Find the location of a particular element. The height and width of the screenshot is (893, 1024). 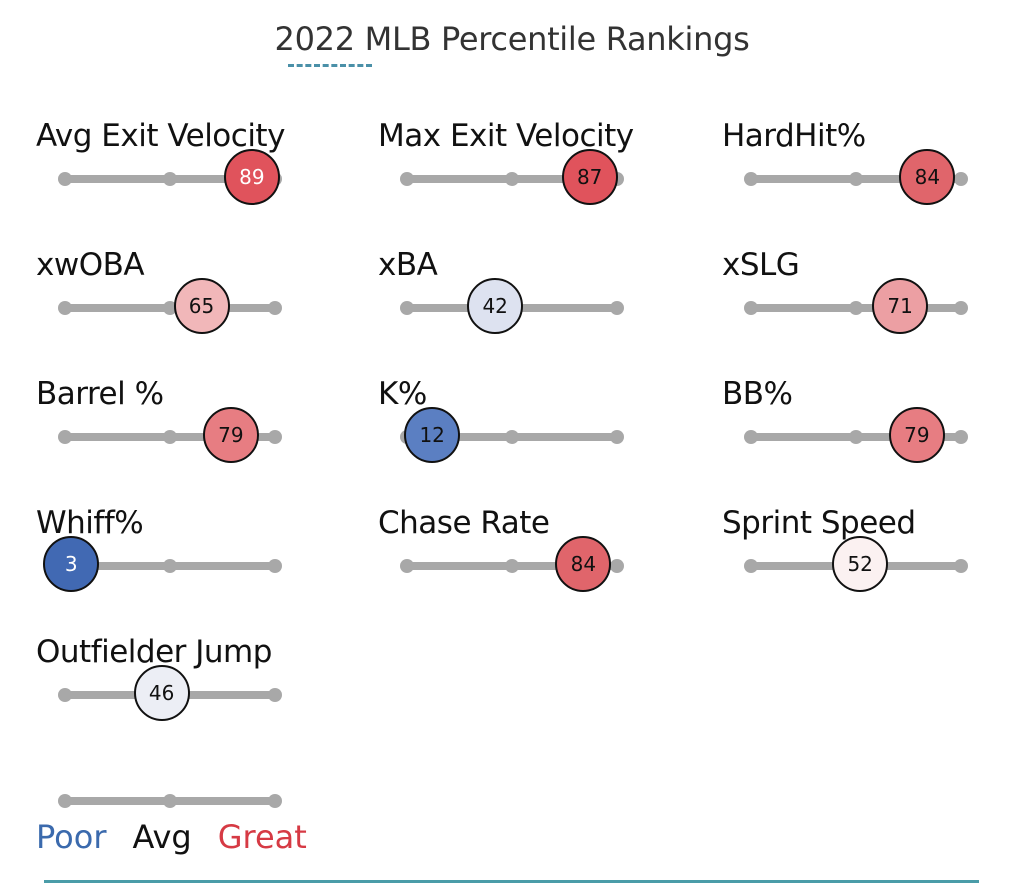

metric-label: xSLG is located at coordinates (761, 265).